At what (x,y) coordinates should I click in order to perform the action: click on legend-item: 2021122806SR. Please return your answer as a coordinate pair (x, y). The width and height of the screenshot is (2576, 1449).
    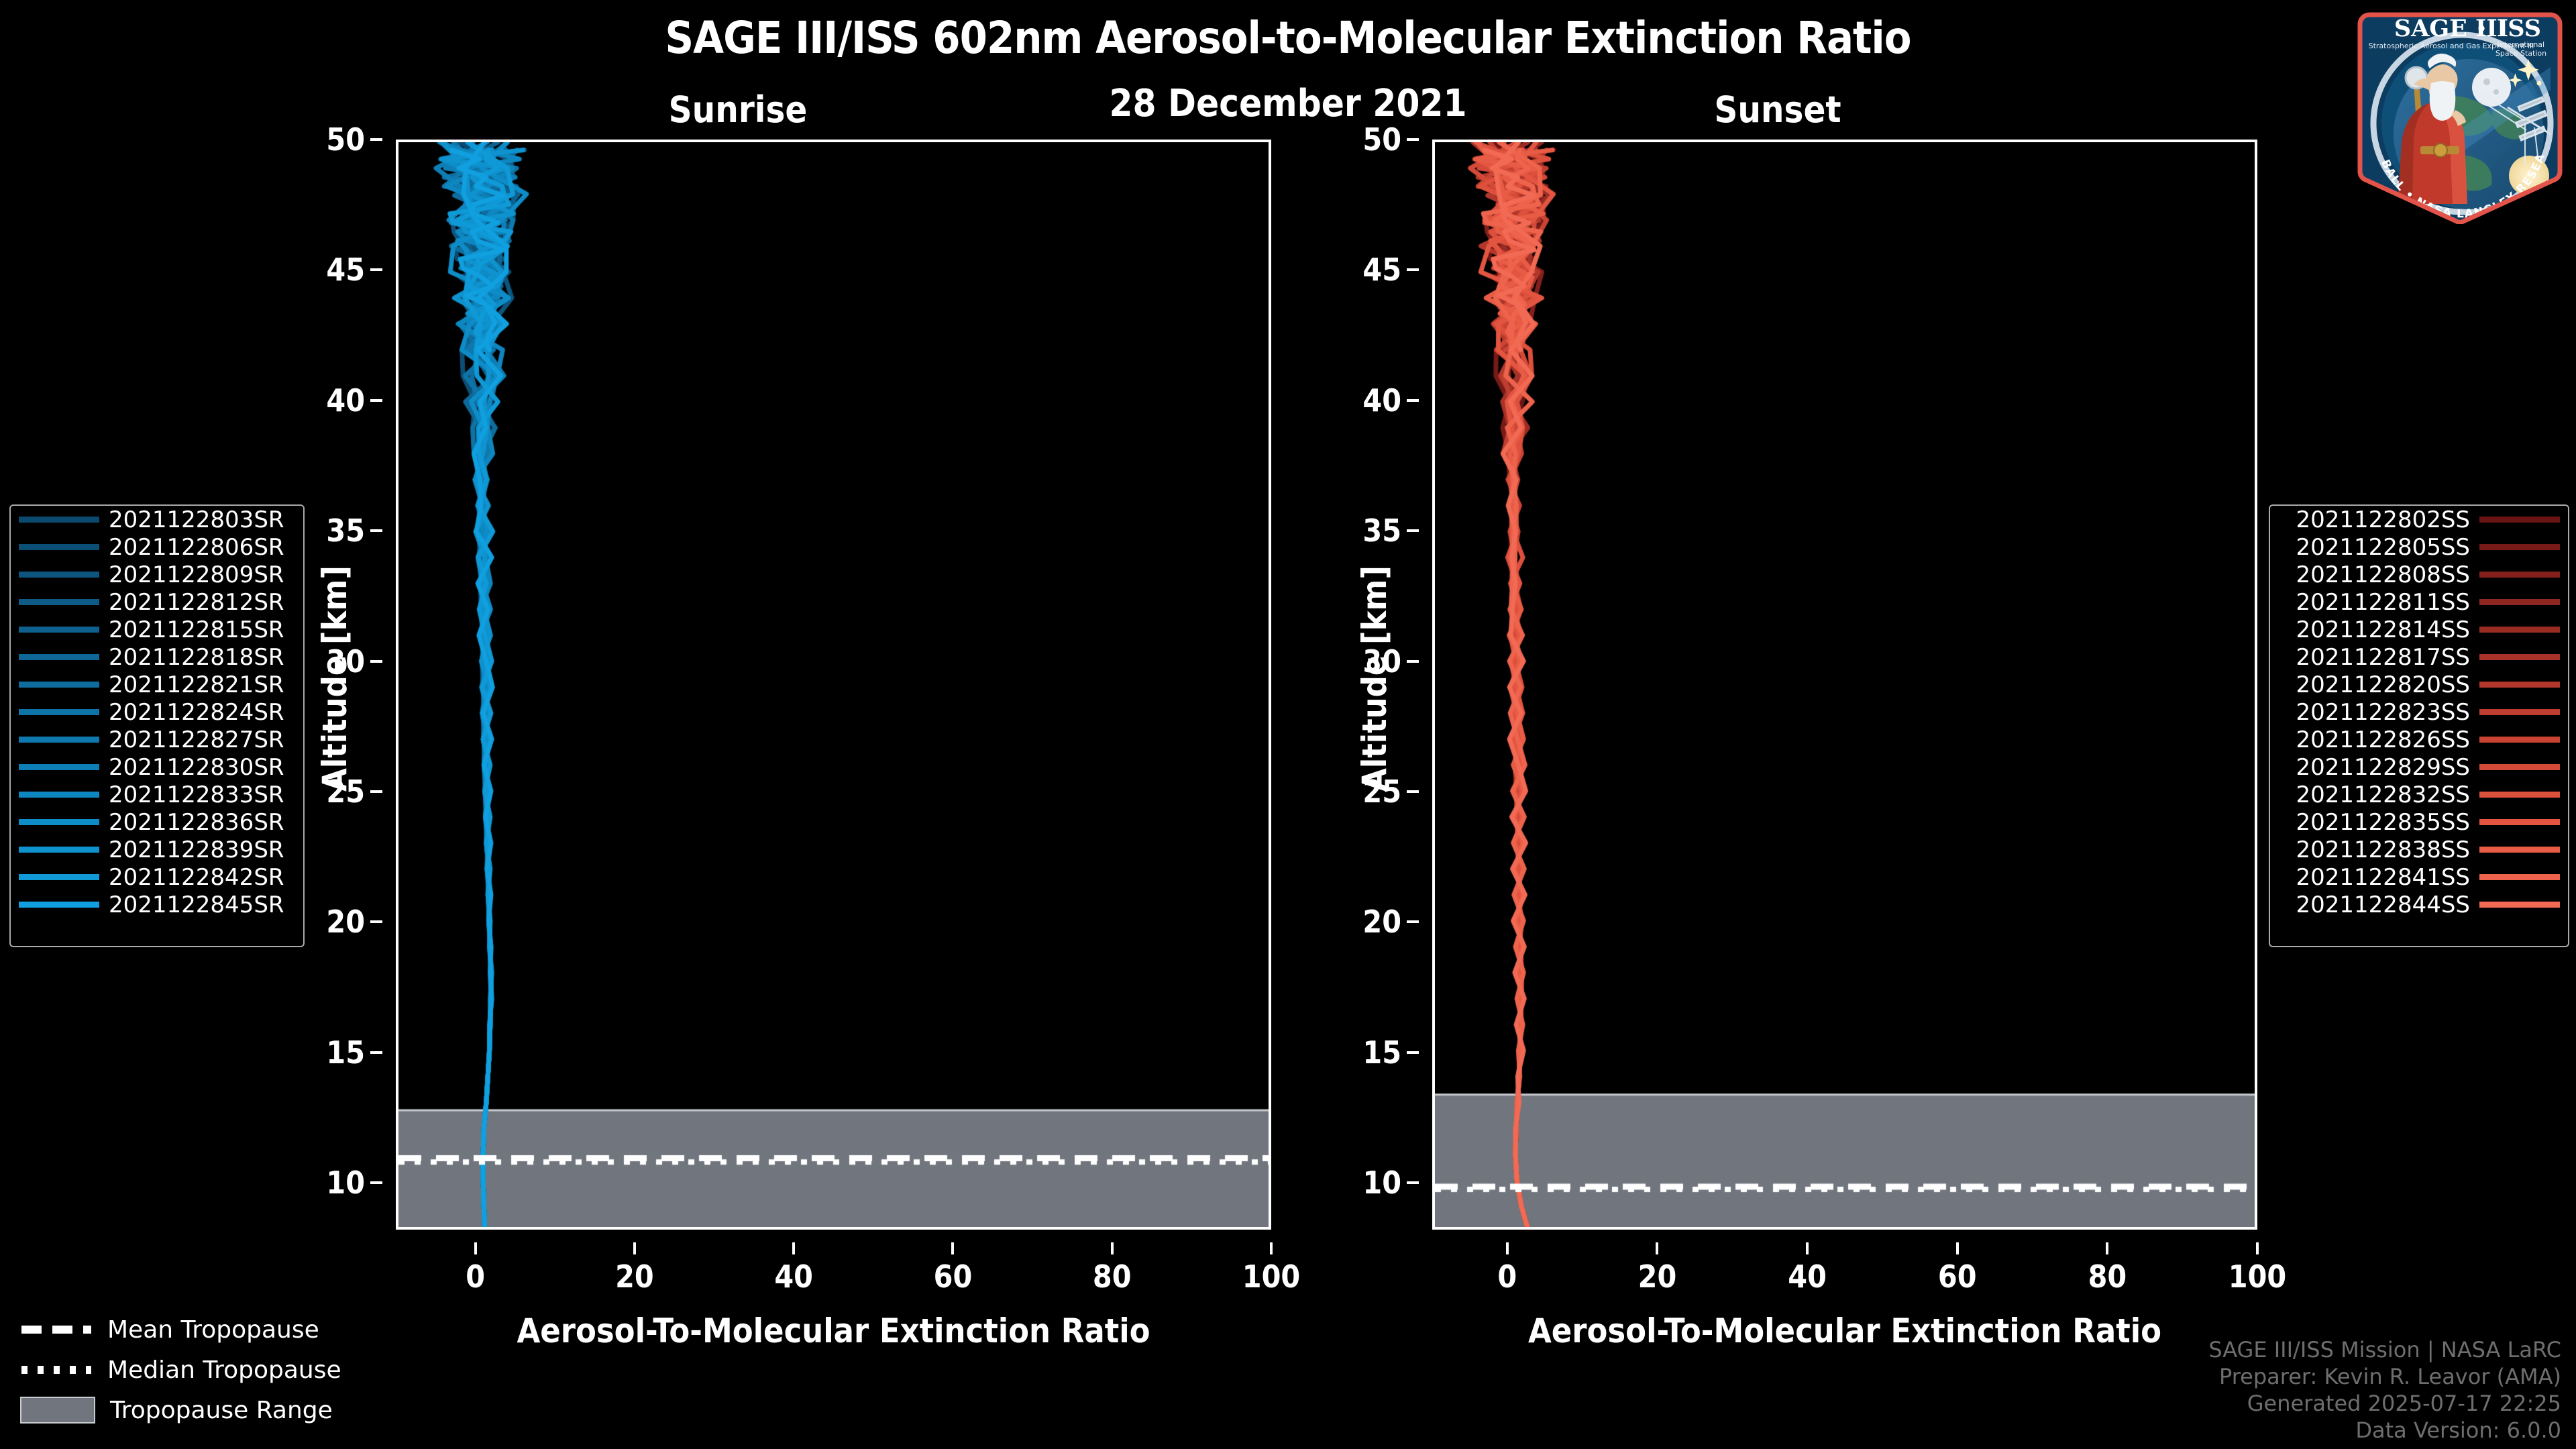
    Looking at the image, I should click on (157, 547).